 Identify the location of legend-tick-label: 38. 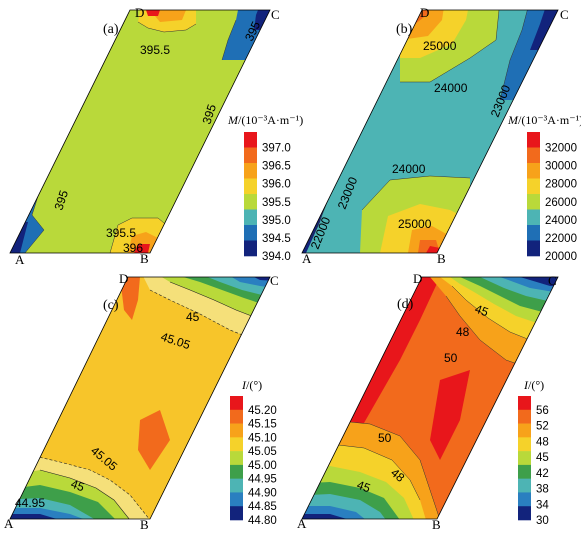
(542, 490).